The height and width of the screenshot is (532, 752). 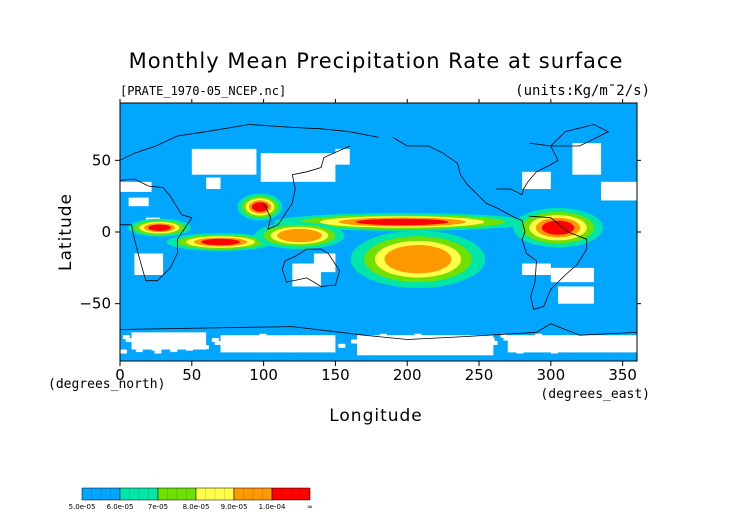 I want to click on y-unit-label: (degrees_north), so click(x=106, y=384).